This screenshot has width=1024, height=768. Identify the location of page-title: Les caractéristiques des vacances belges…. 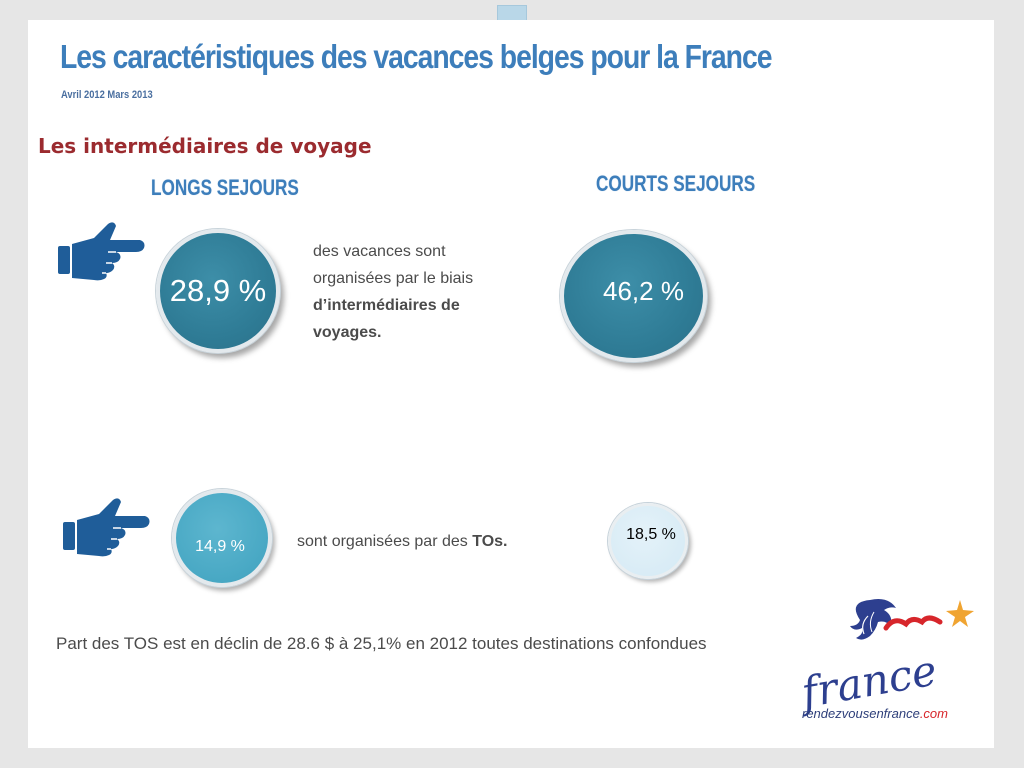
(416, 56).